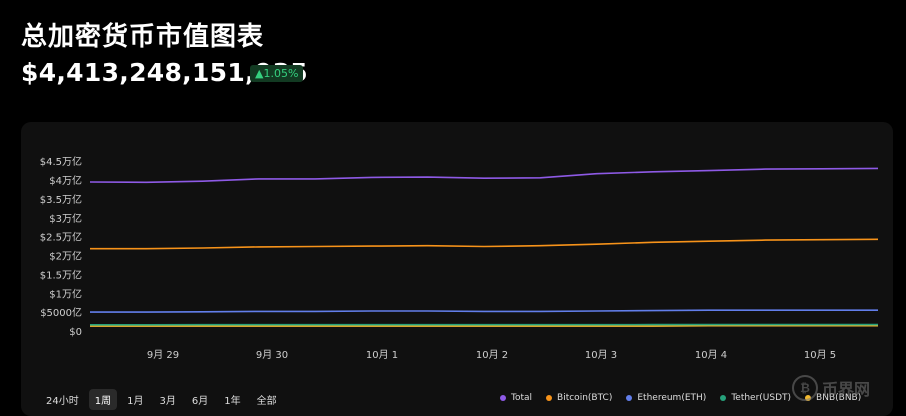 The width and height of the screenshot is (906, 416). I want to click on x-tick-label: 10月 4, so click(711, 355).